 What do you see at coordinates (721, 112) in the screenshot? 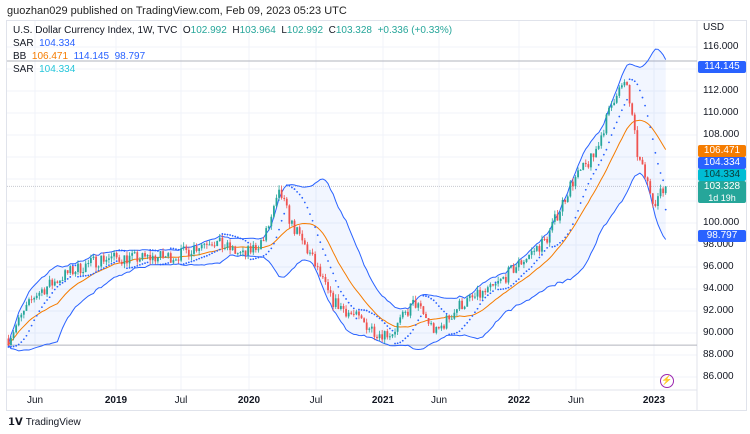
I see `axis-tick: 110.000` at bounding box center [721, 112].